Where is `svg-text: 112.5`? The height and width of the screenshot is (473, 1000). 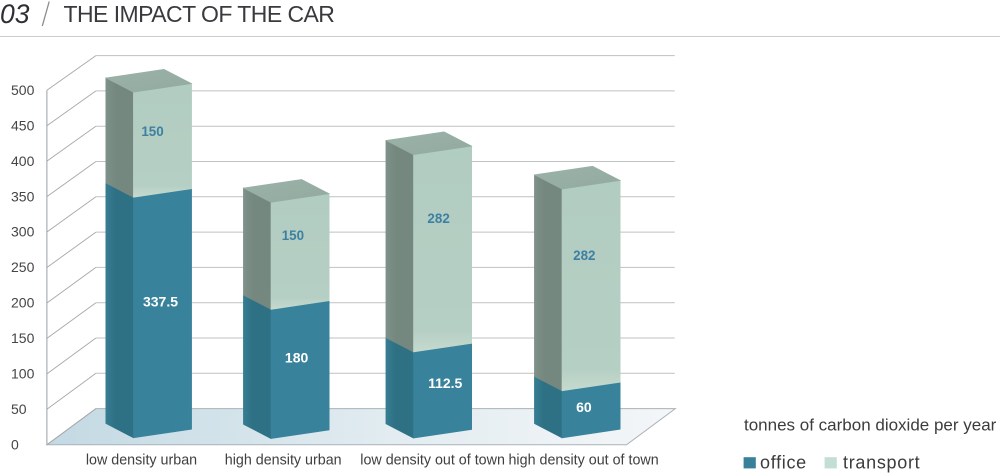
svg-text: 112.5 is located at coordinates (445, 383).